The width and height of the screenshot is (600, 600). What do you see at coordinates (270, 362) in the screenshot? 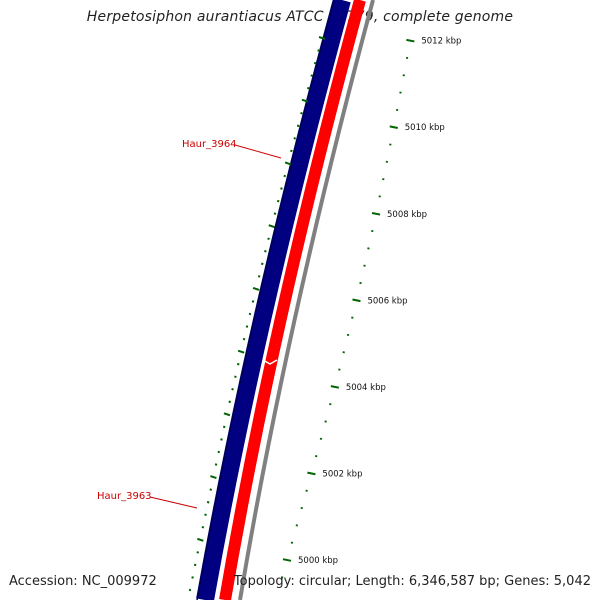
I see `gene-boundary-marker` at bounding box center [270, 362].